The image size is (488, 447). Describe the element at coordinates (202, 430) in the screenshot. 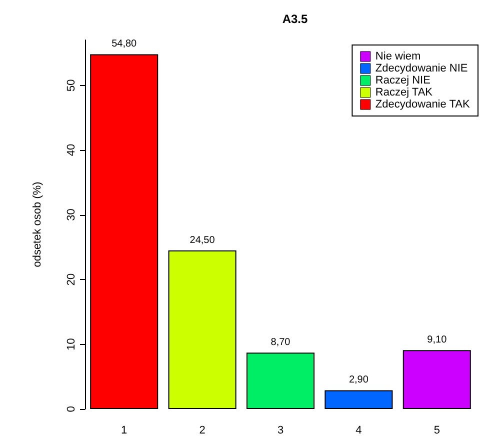

I see `x-tick-label: 2` at that location.